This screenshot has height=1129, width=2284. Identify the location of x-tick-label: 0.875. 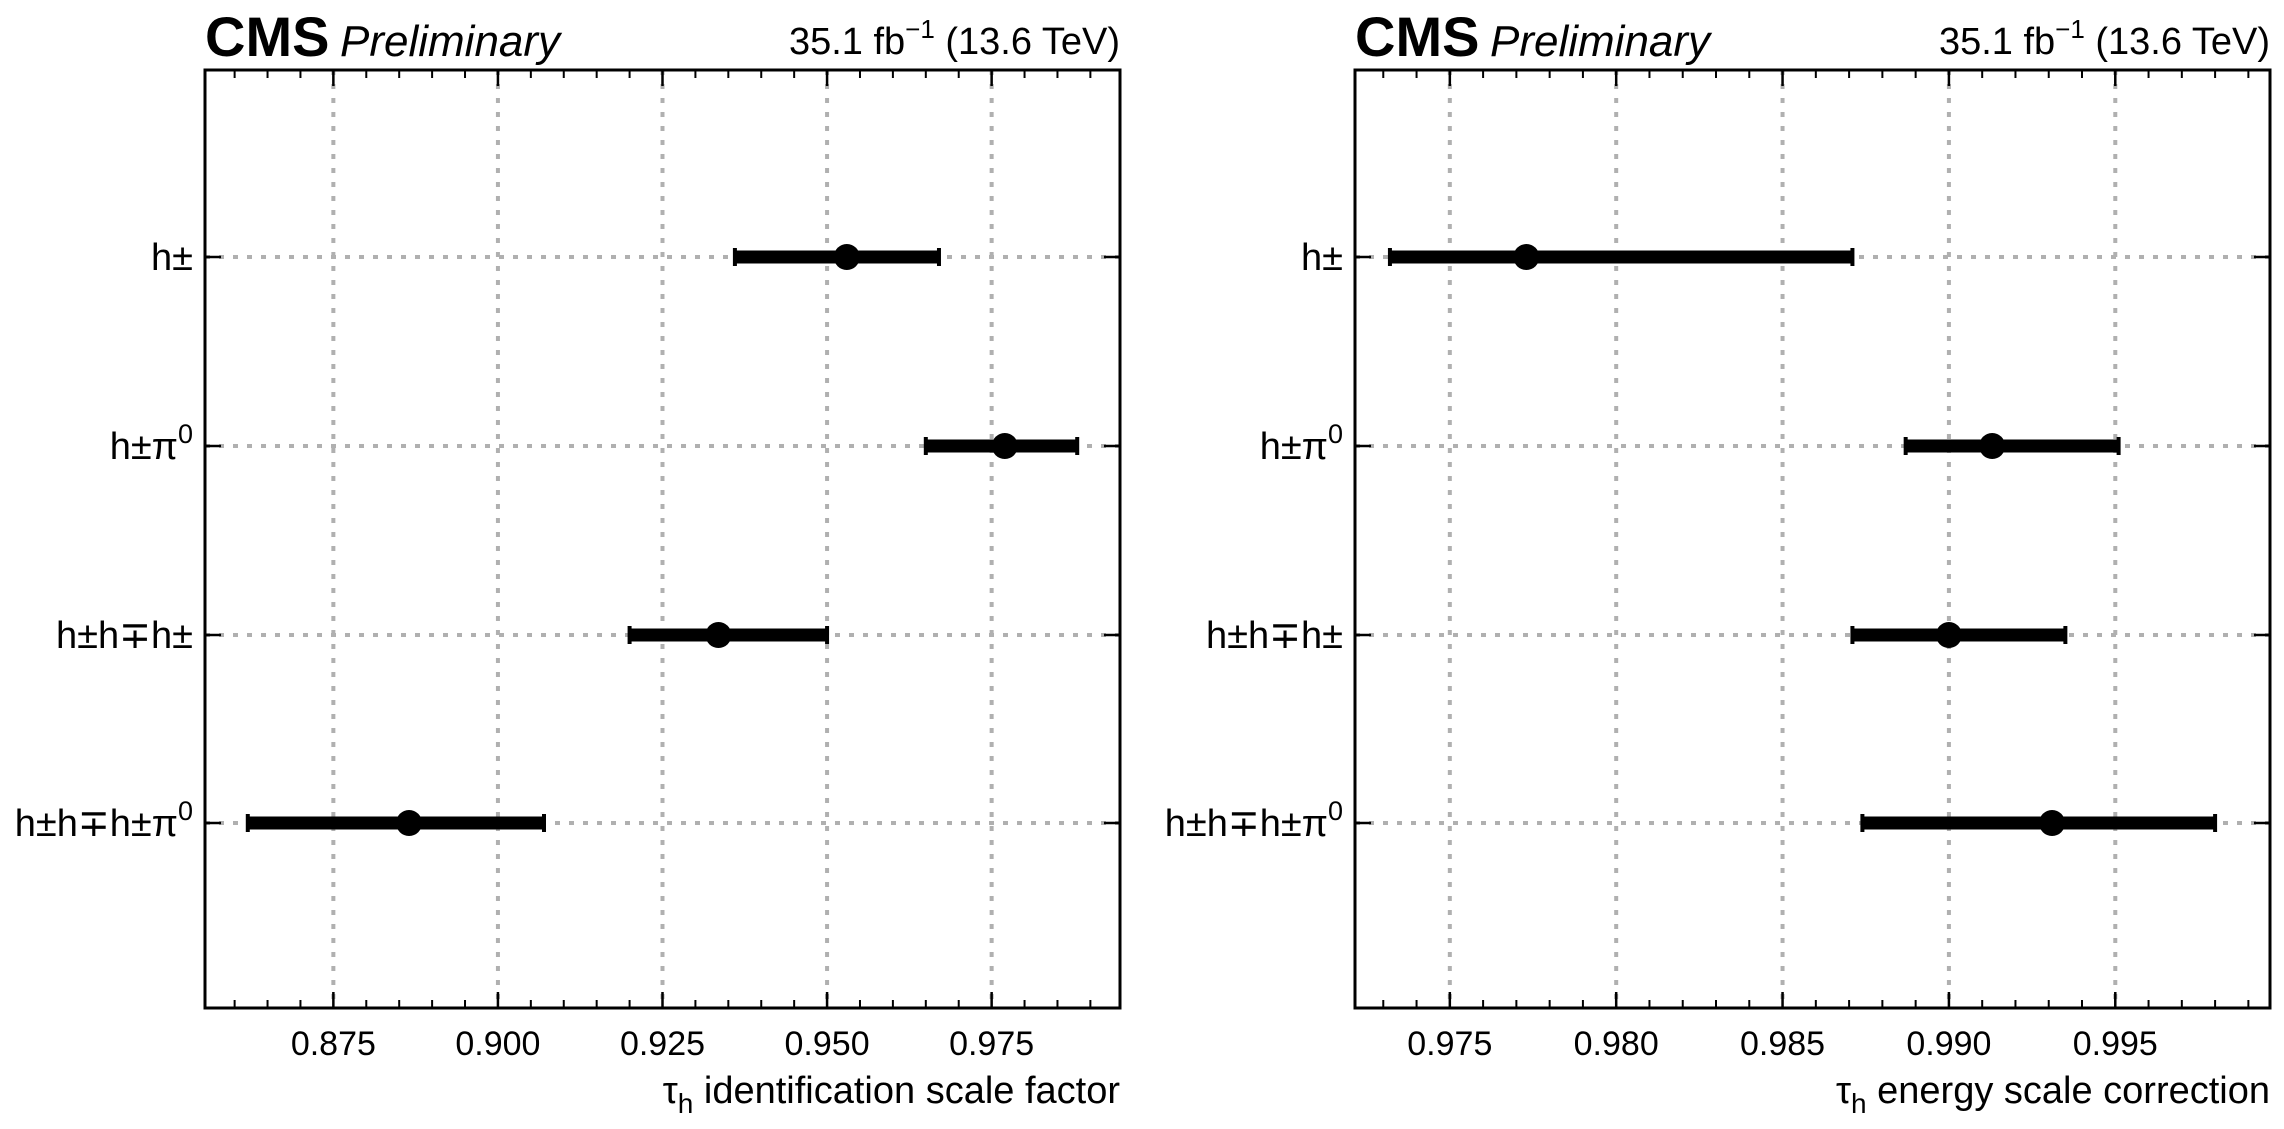
(333, 1044).